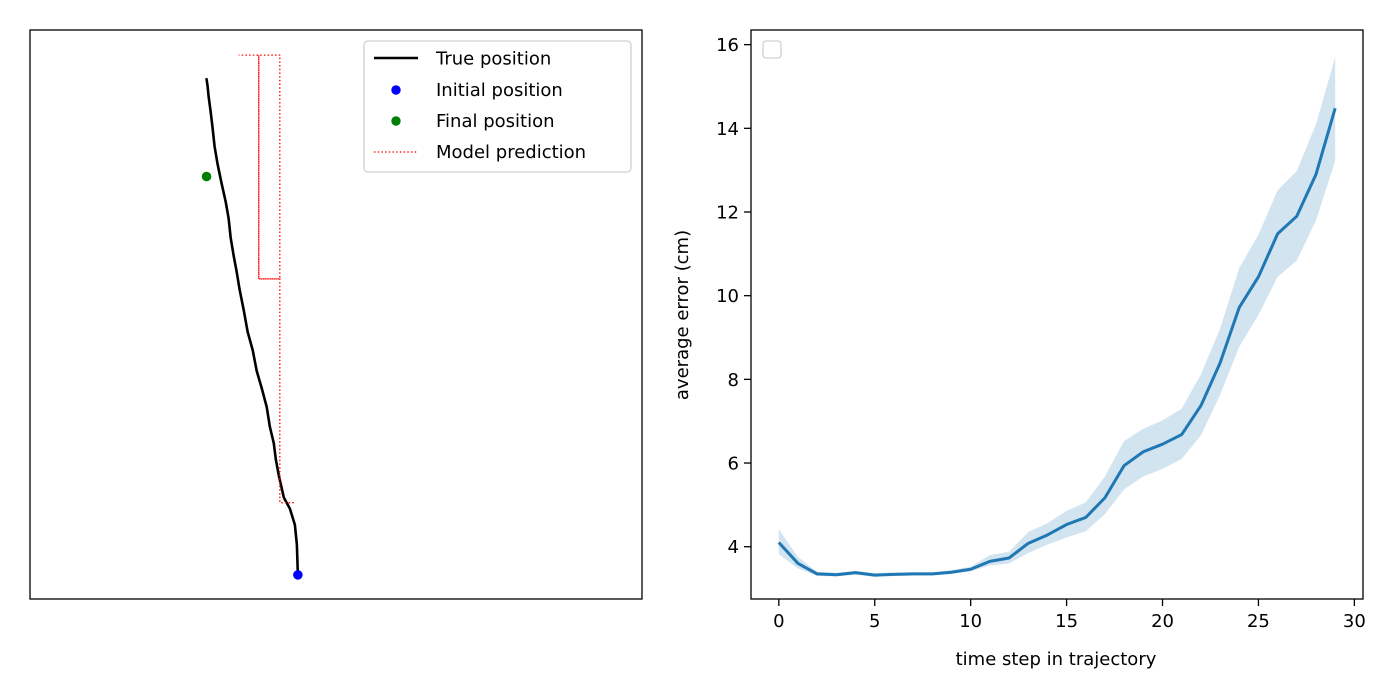  I want to click on x-tick-label: 10, so click(970, 621).